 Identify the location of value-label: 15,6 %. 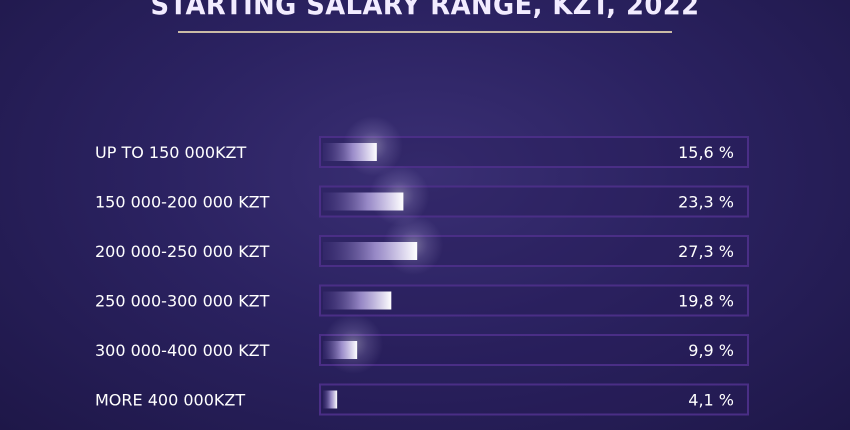
(706, 152).